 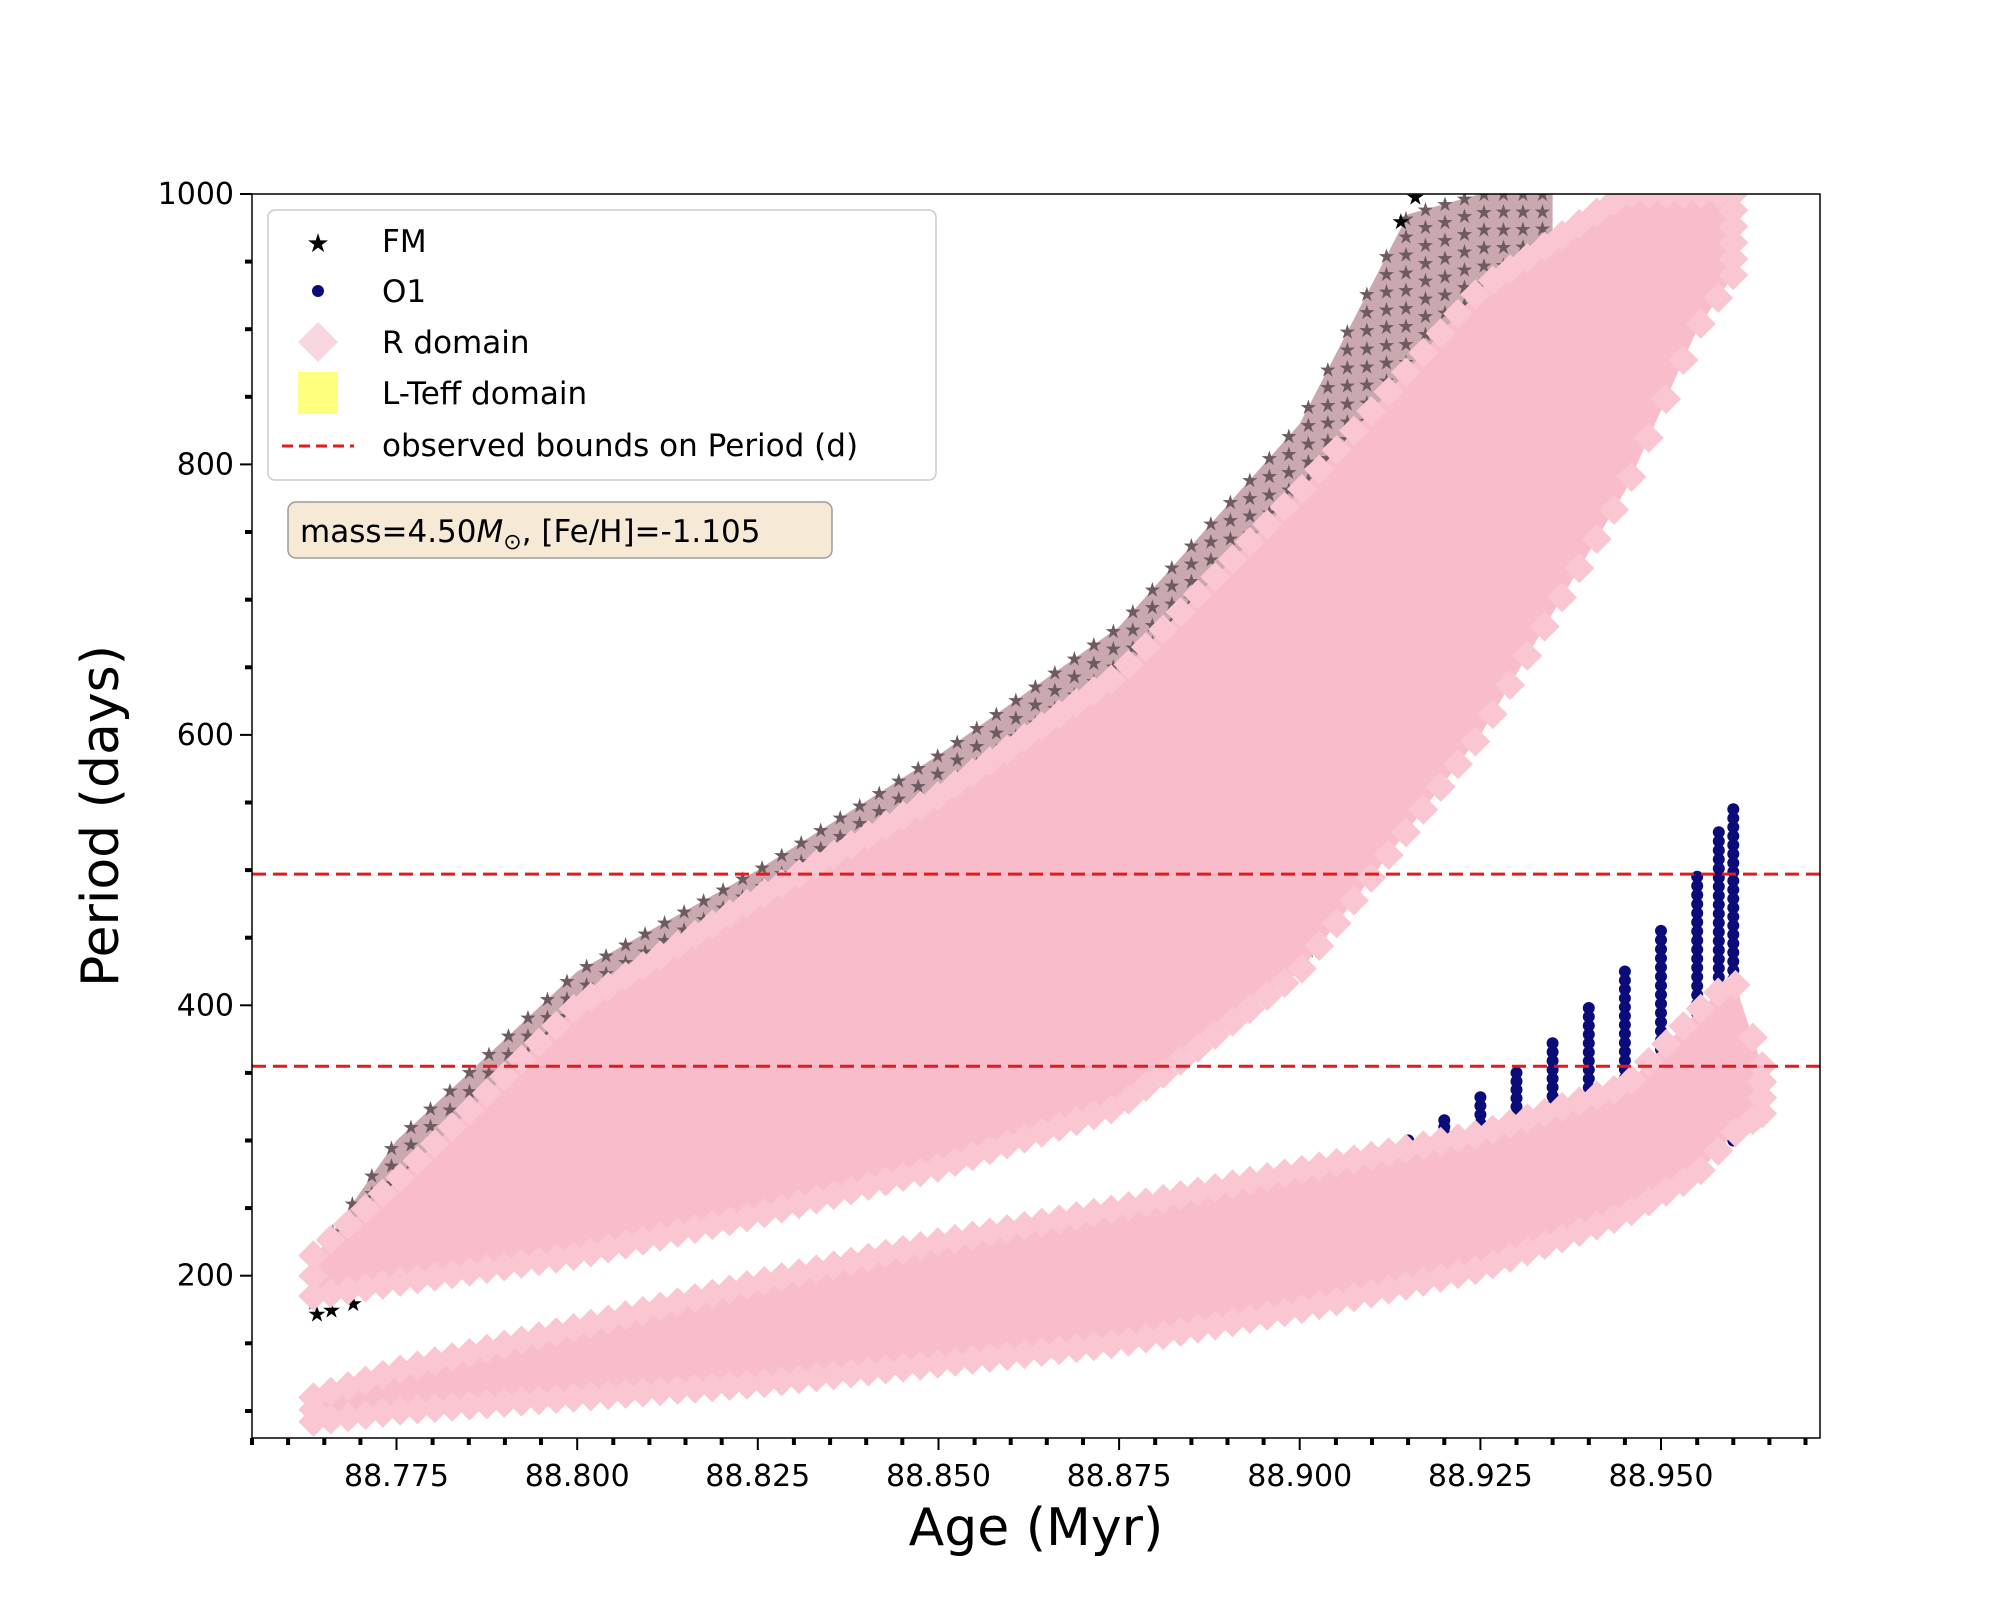 I want to click on legend-item-o1: O1, so click(x=369, y=292).